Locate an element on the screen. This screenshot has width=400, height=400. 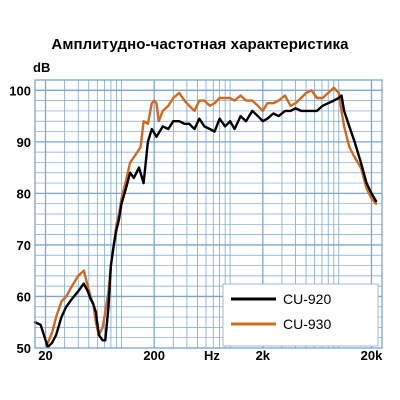
legend: CU-920 CU-930 is located at coordinates (300, 315).